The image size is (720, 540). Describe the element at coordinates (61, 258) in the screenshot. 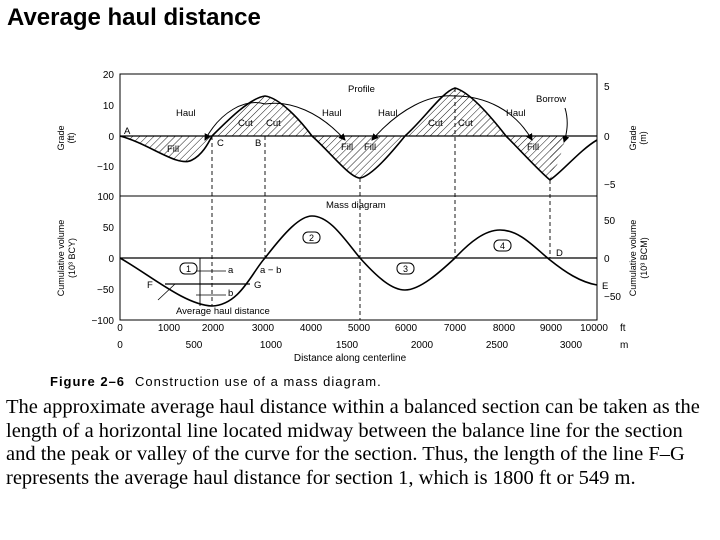

I see `left-bottom-axis-label: Cumulative volume` at that location.